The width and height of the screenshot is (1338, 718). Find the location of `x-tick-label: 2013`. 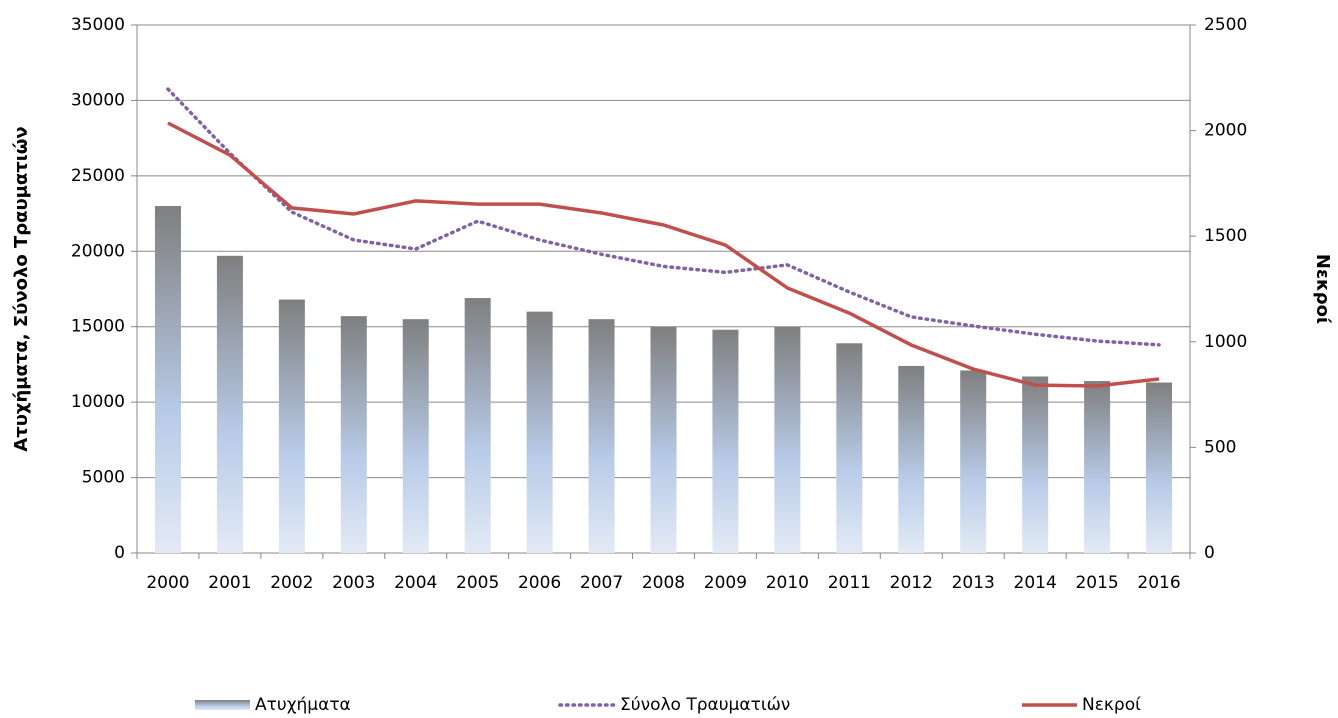

x-tick-label: 2013 is located at coordinates (973, 583).